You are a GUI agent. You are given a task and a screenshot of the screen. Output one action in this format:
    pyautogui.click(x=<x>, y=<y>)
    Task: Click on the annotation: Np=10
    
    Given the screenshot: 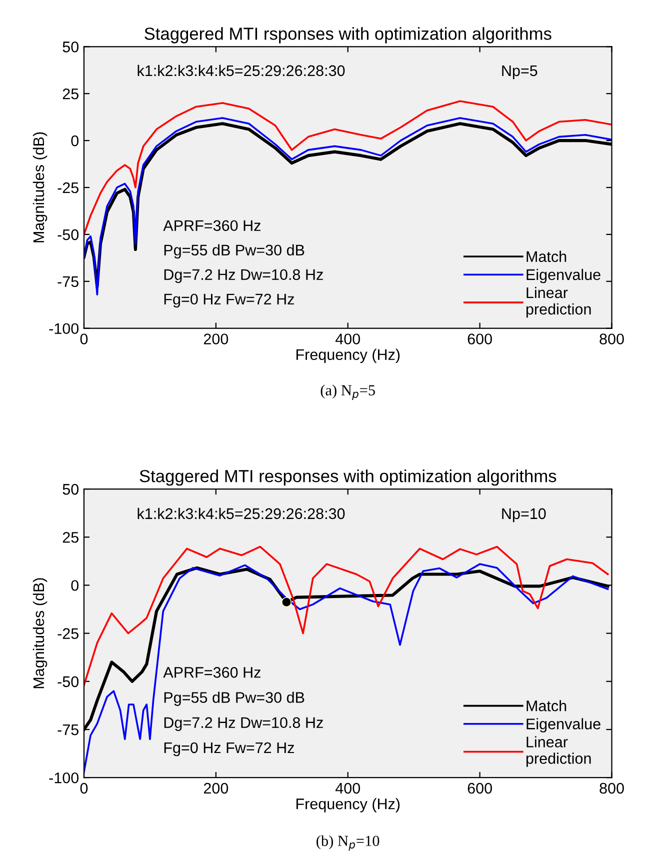 What is the action you would take?
    pyautogui.click(x=524, y=515)
    